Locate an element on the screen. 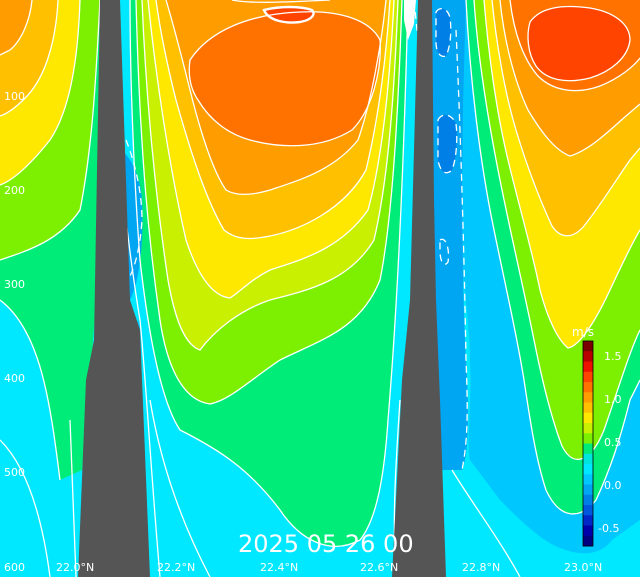  terrain-notch is located at coordinates (410, 20).